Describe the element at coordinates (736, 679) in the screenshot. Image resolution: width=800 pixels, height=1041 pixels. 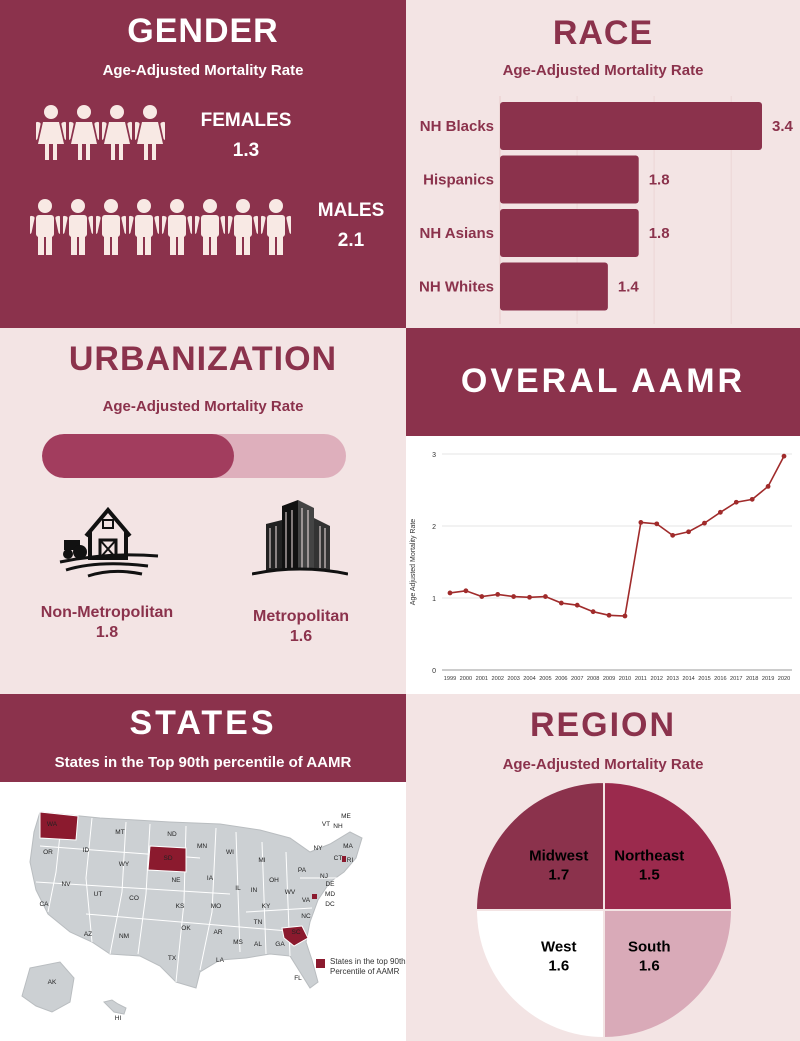
I see `line-xtick-label: 2017` at that location.